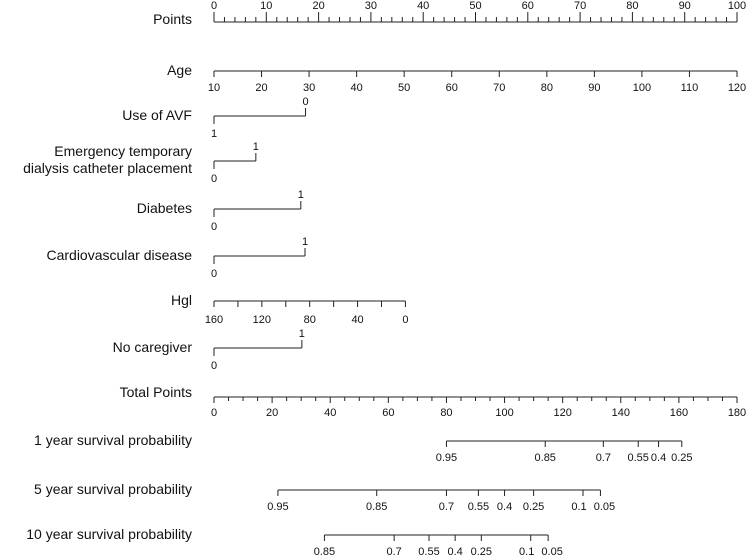 Image resolution: width=752 pixels, height=559 pixels. I want to click on 10-year-survival-probability-tick-label: 0.1, so click(526, 552).